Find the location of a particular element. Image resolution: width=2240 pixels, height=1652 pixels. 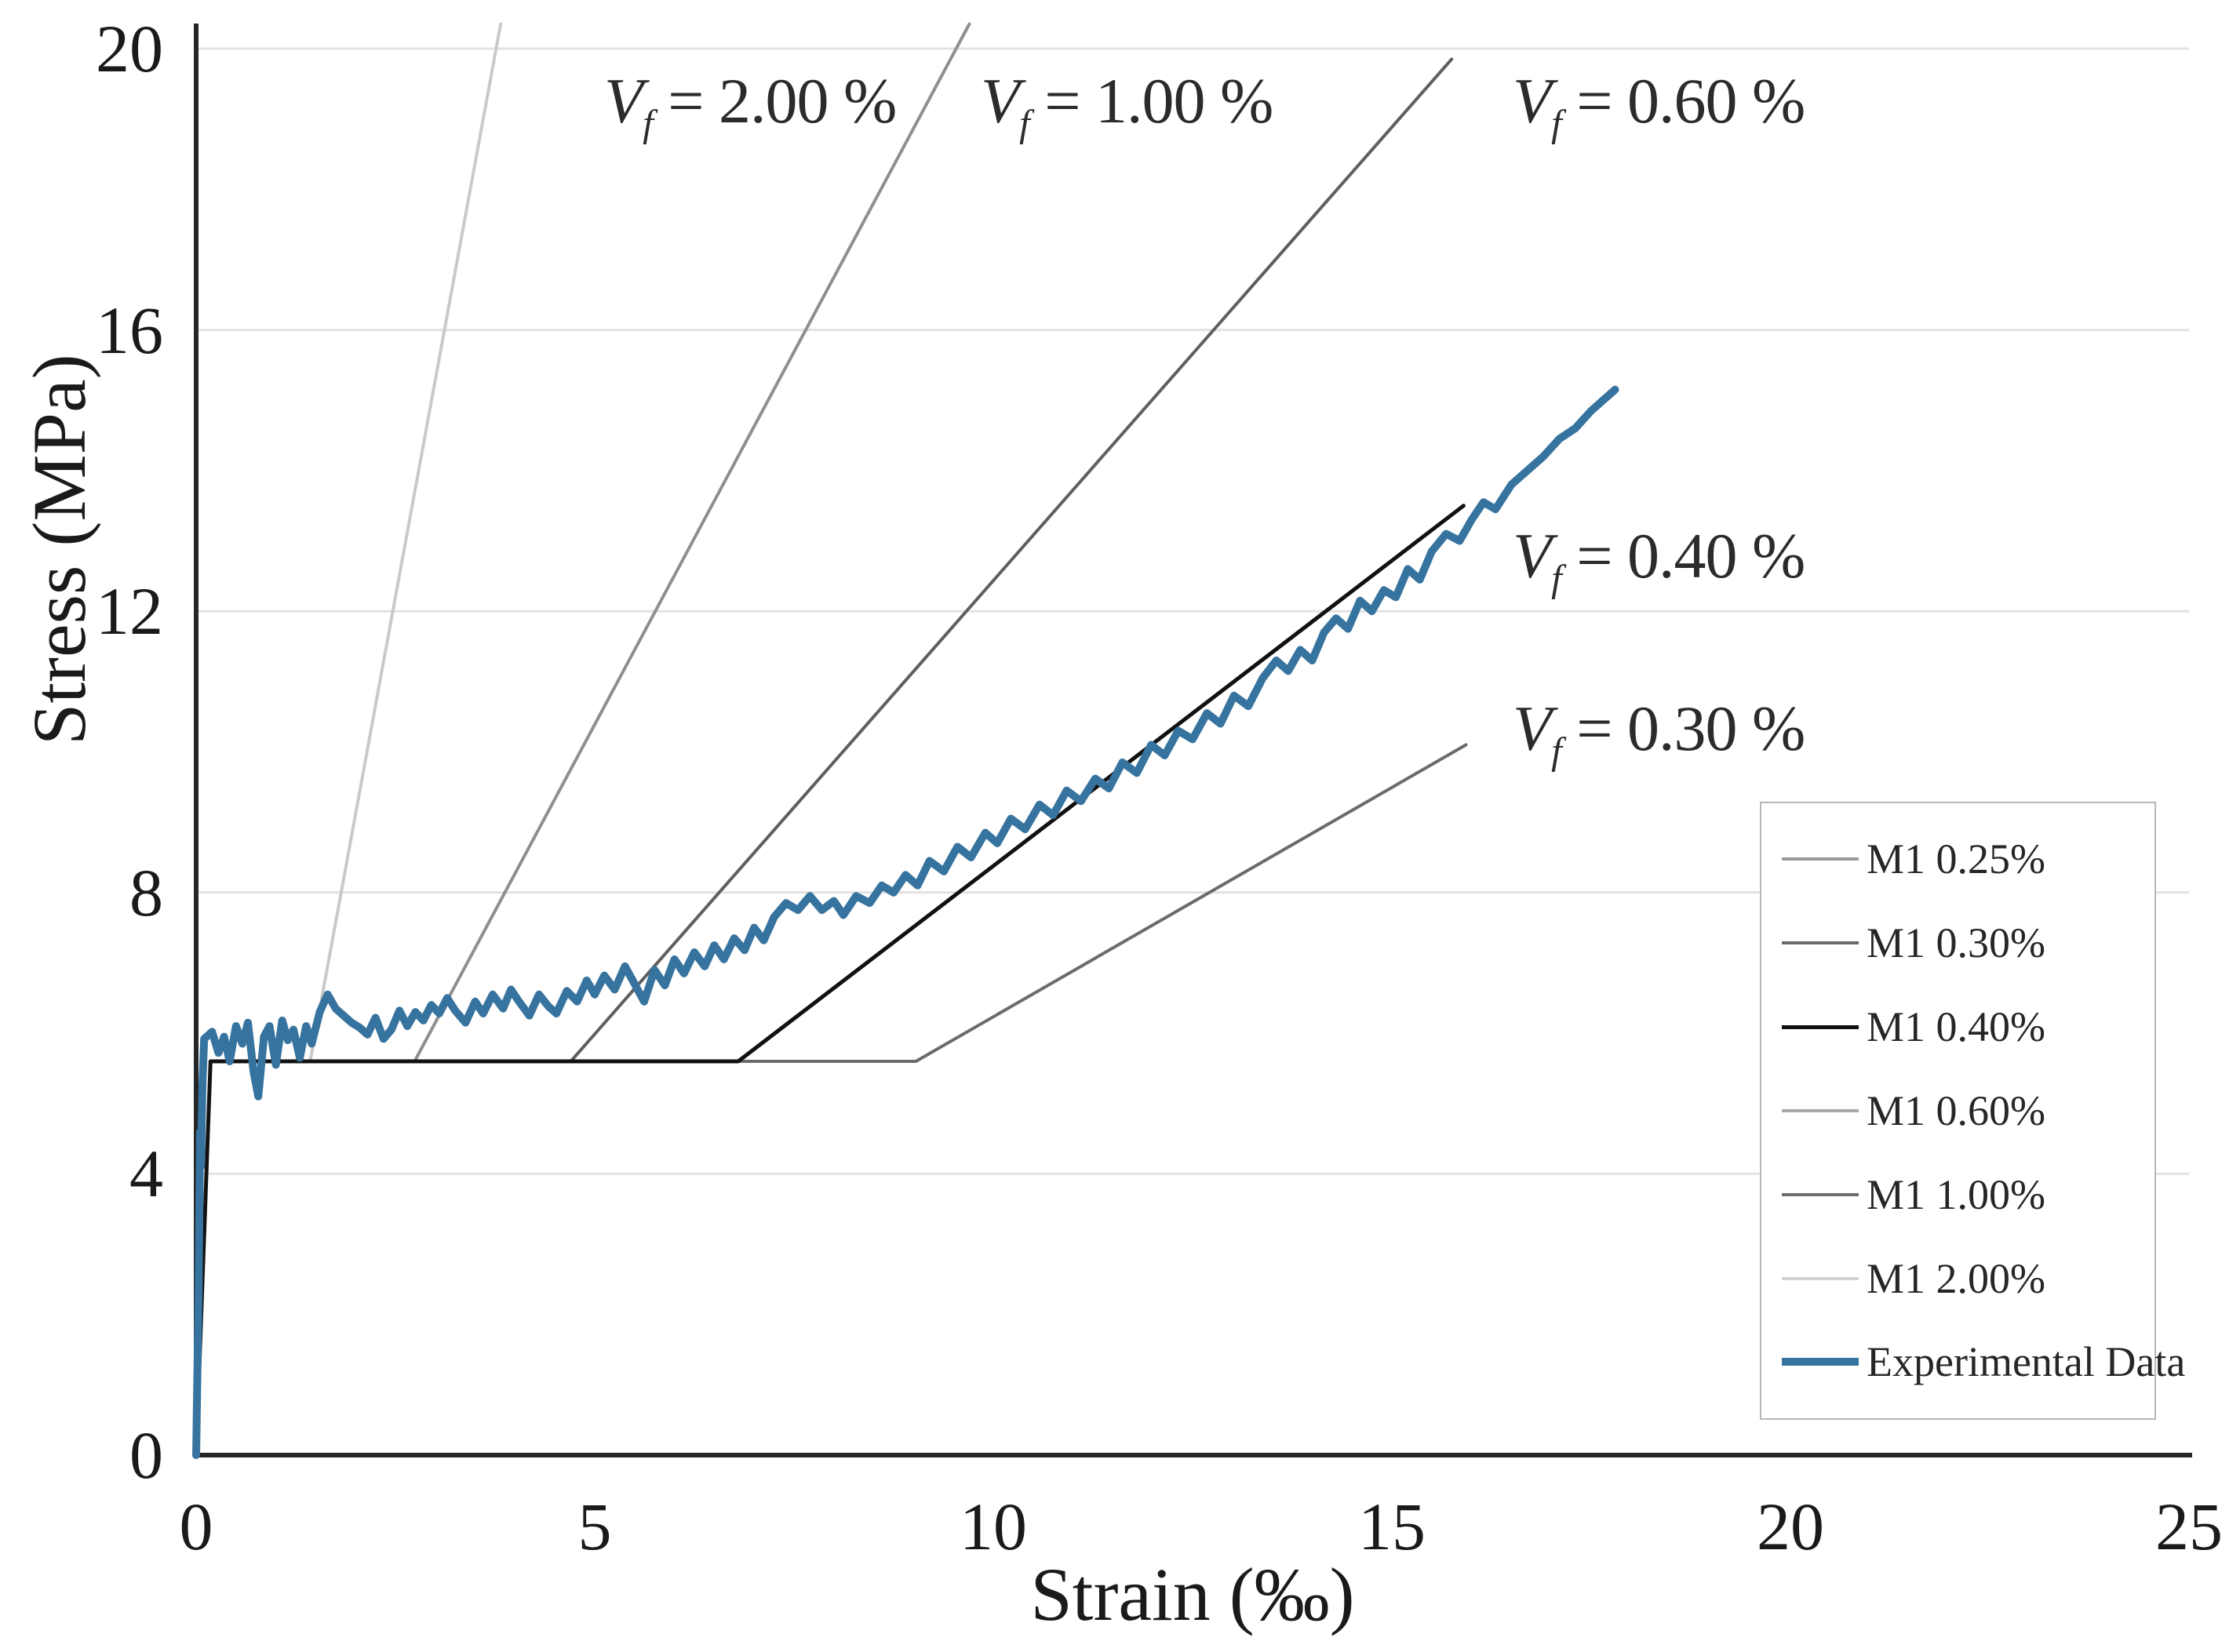

x-tick-label-20: 20 is located at coordinates (1790, 1527).